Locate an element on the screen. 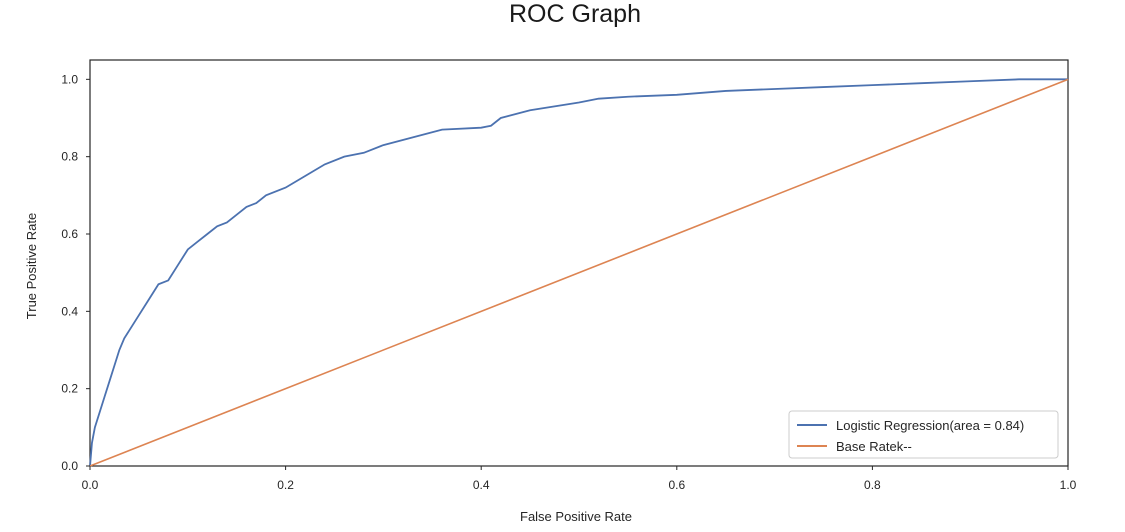 The width and height of the screenshot is (1125, 532). x-tick-label: 0.2 is located at coordinates (285, 485).